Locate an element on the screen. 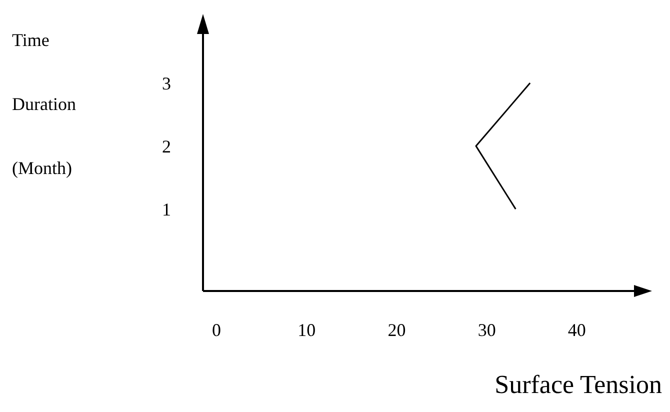 The height and width of the screenshot is (412, 670). x-tick-label: 40 is located at coordinates (577, 330).